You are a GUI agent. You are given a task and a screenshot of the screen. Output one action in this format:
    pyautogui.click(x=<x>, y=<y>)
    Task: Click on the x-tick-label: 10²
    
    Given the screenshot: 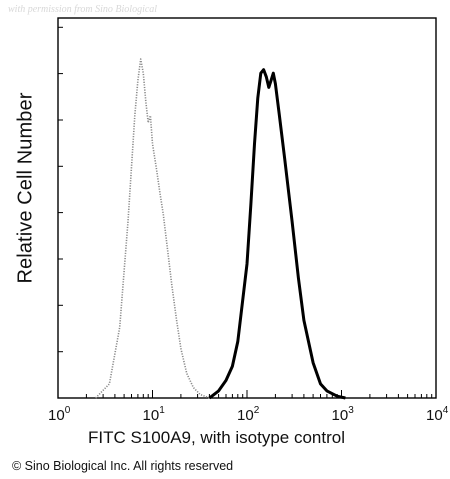 What is the action you would take?
    pyautogui.click(x=248, y=414)
    